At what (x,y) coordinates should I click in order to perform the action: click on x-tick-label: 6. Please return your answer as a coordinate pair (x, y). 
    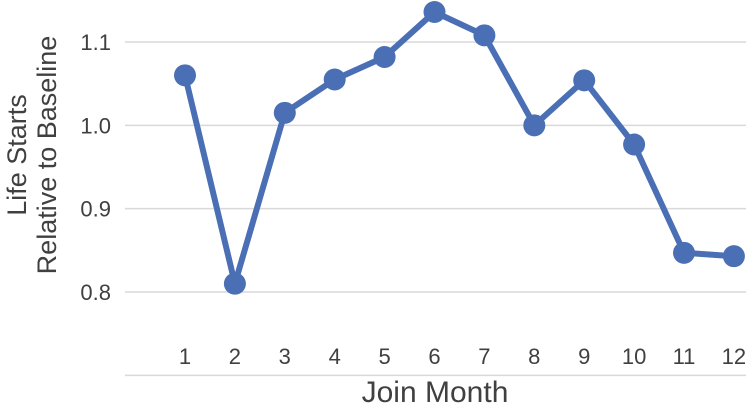
    Looking at the image, I should click on (434, 356).